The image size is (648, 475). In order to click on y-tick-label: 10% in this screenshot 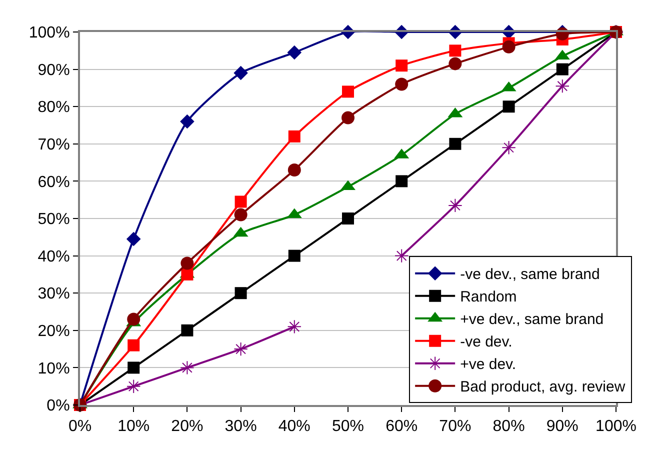, I will do `click(54, 369)`.